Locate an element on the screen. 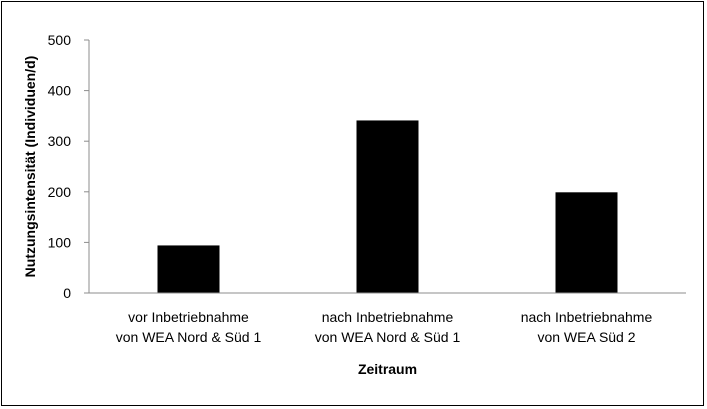  x-category-label-line: vor Inbetriebnahme is located at coordinates (188, 317).